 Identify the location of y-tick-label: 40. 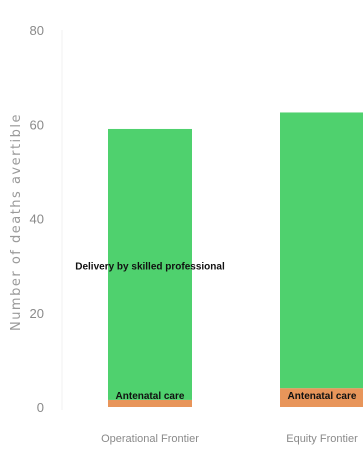
(37, 219).